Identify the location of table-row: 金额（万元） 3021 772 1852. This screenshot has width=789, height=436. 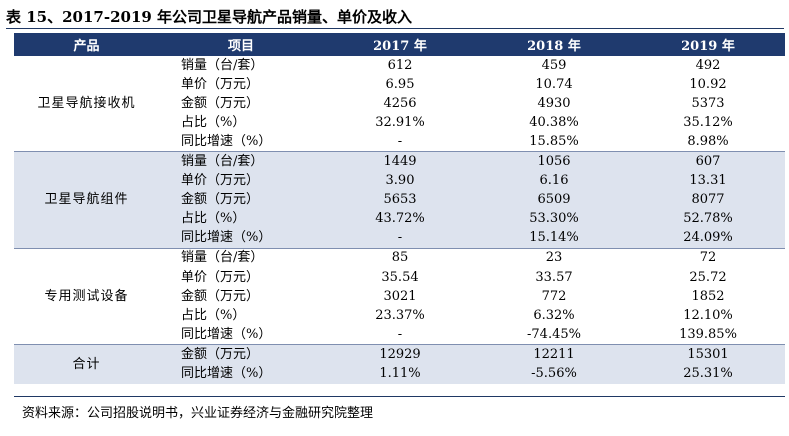
(399, 296).